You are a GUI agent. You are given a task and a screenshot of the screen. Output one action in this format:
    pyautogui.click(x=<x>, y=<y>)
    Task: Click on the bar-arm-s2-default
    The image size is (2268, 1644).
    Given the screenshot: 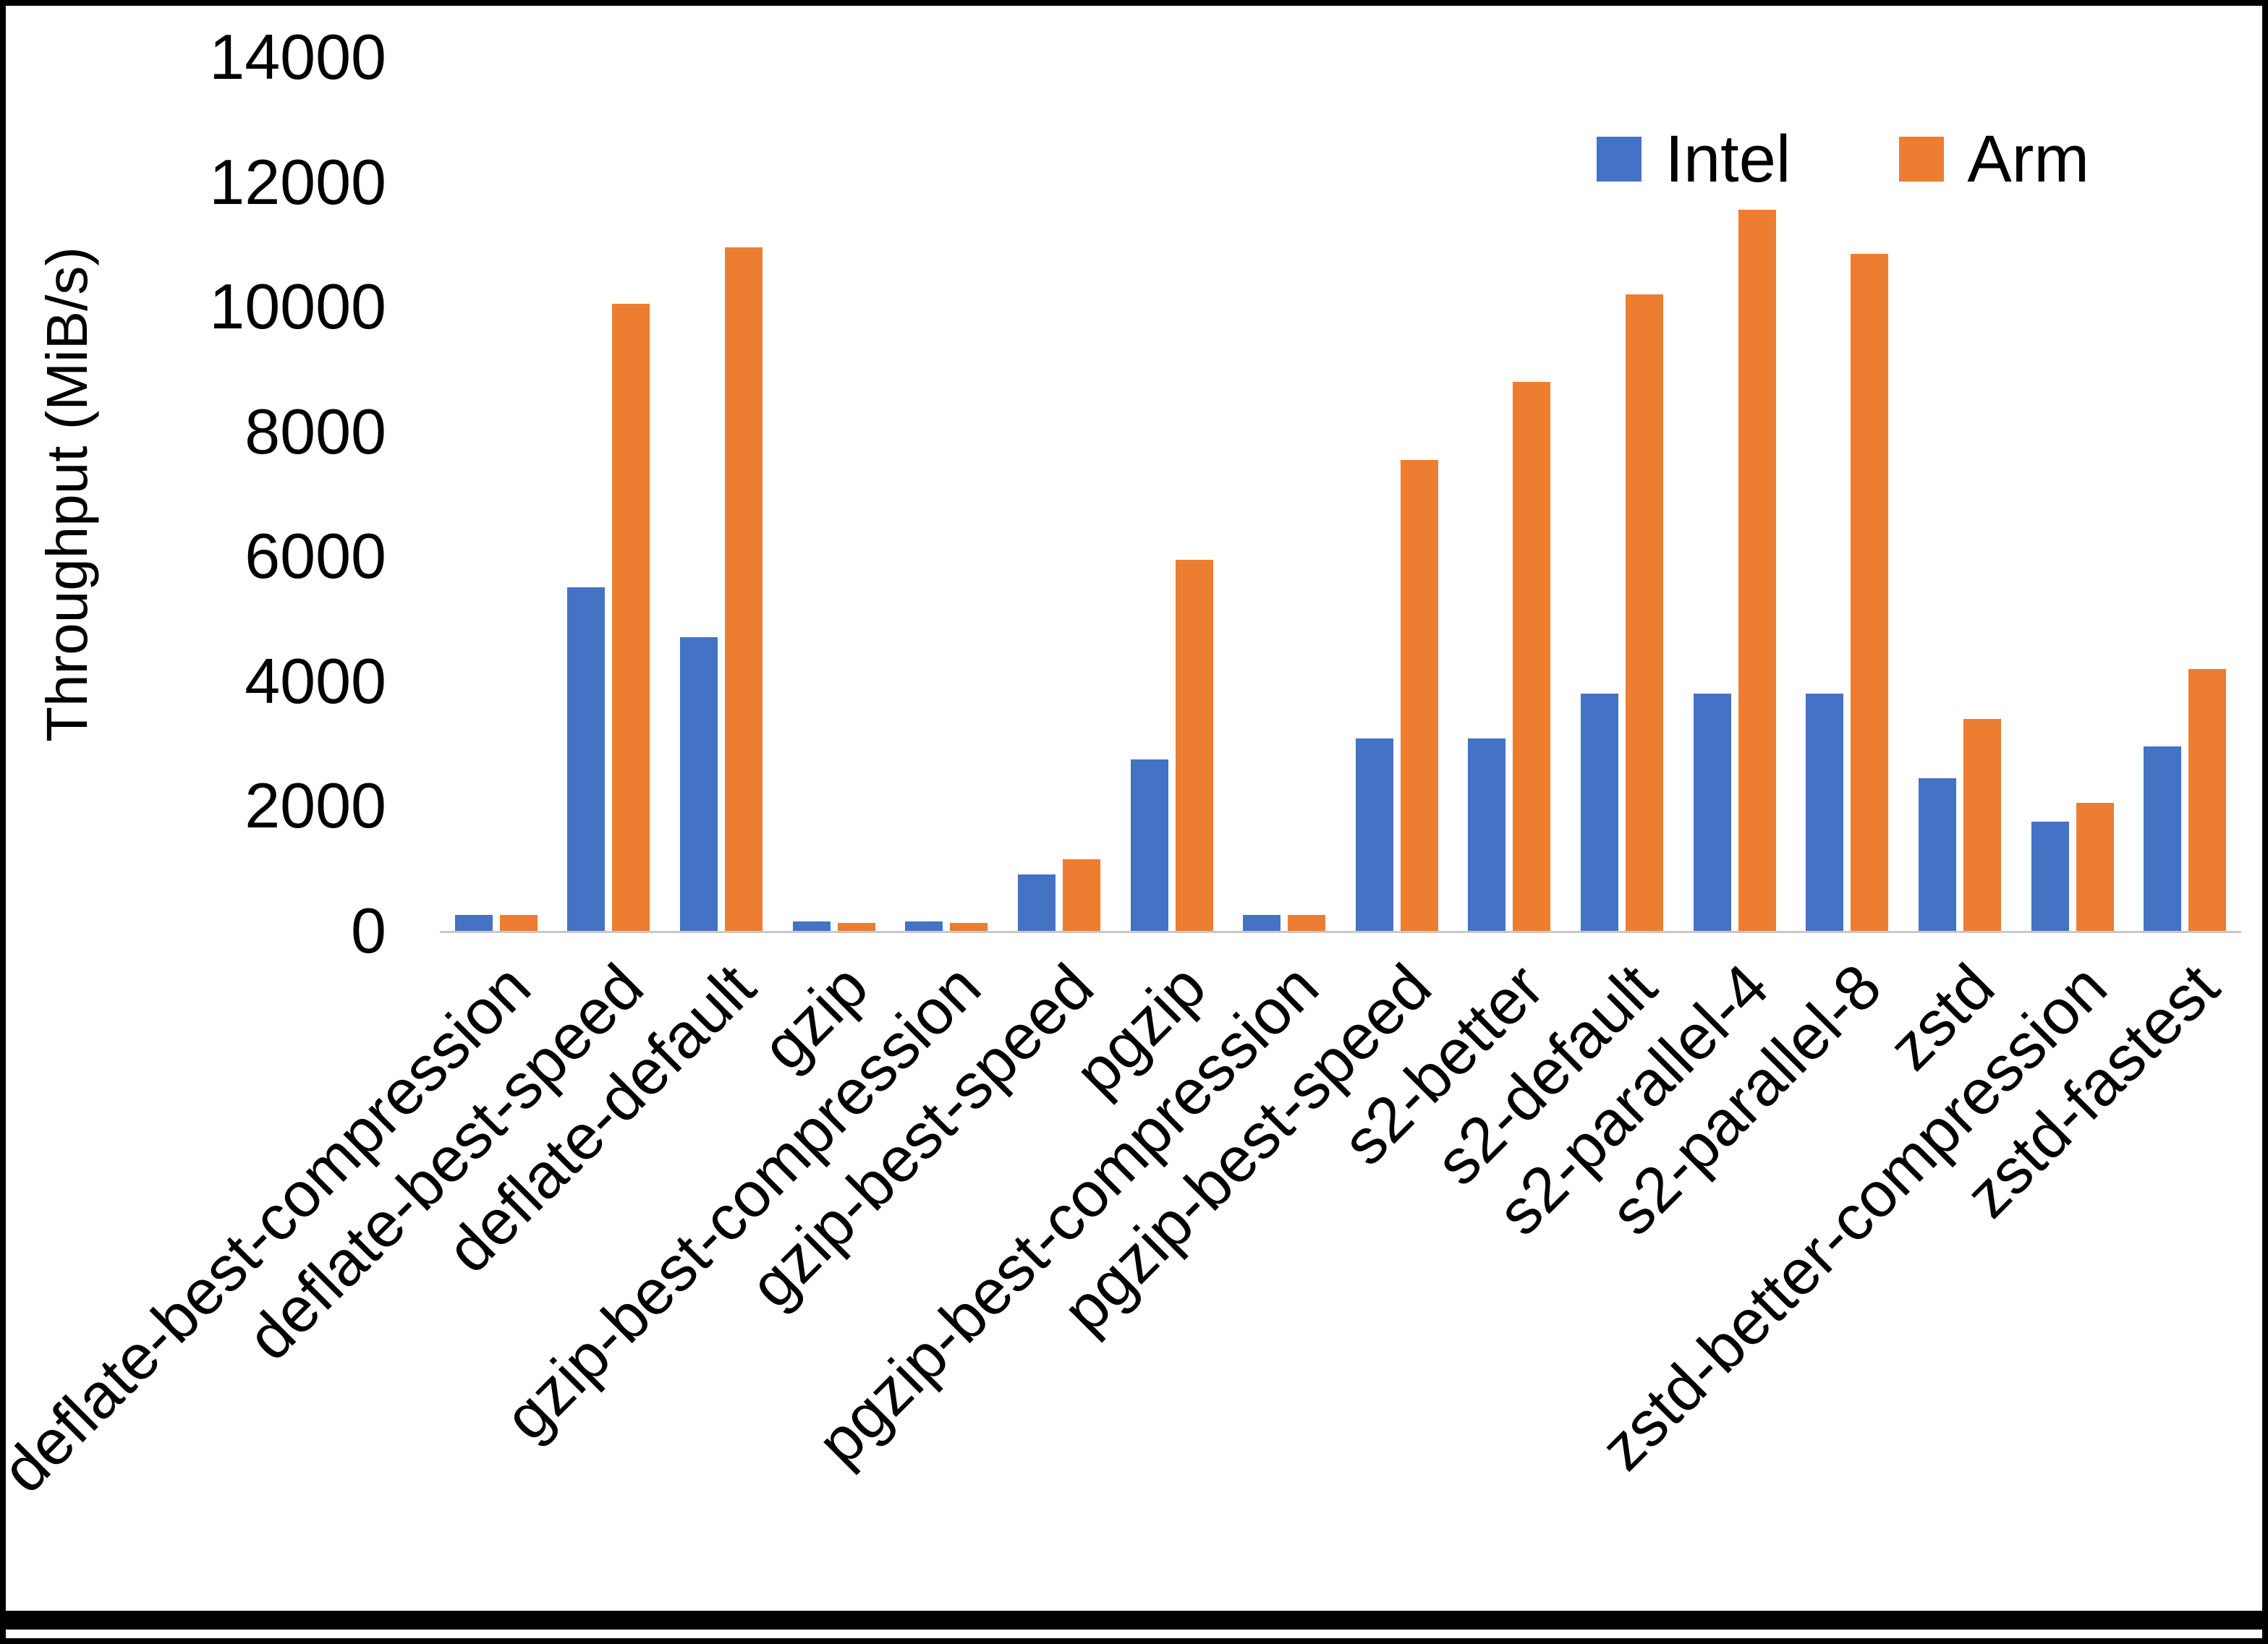 What is the action you would take?
    pyautogui.click(x=1645, y=612)
    